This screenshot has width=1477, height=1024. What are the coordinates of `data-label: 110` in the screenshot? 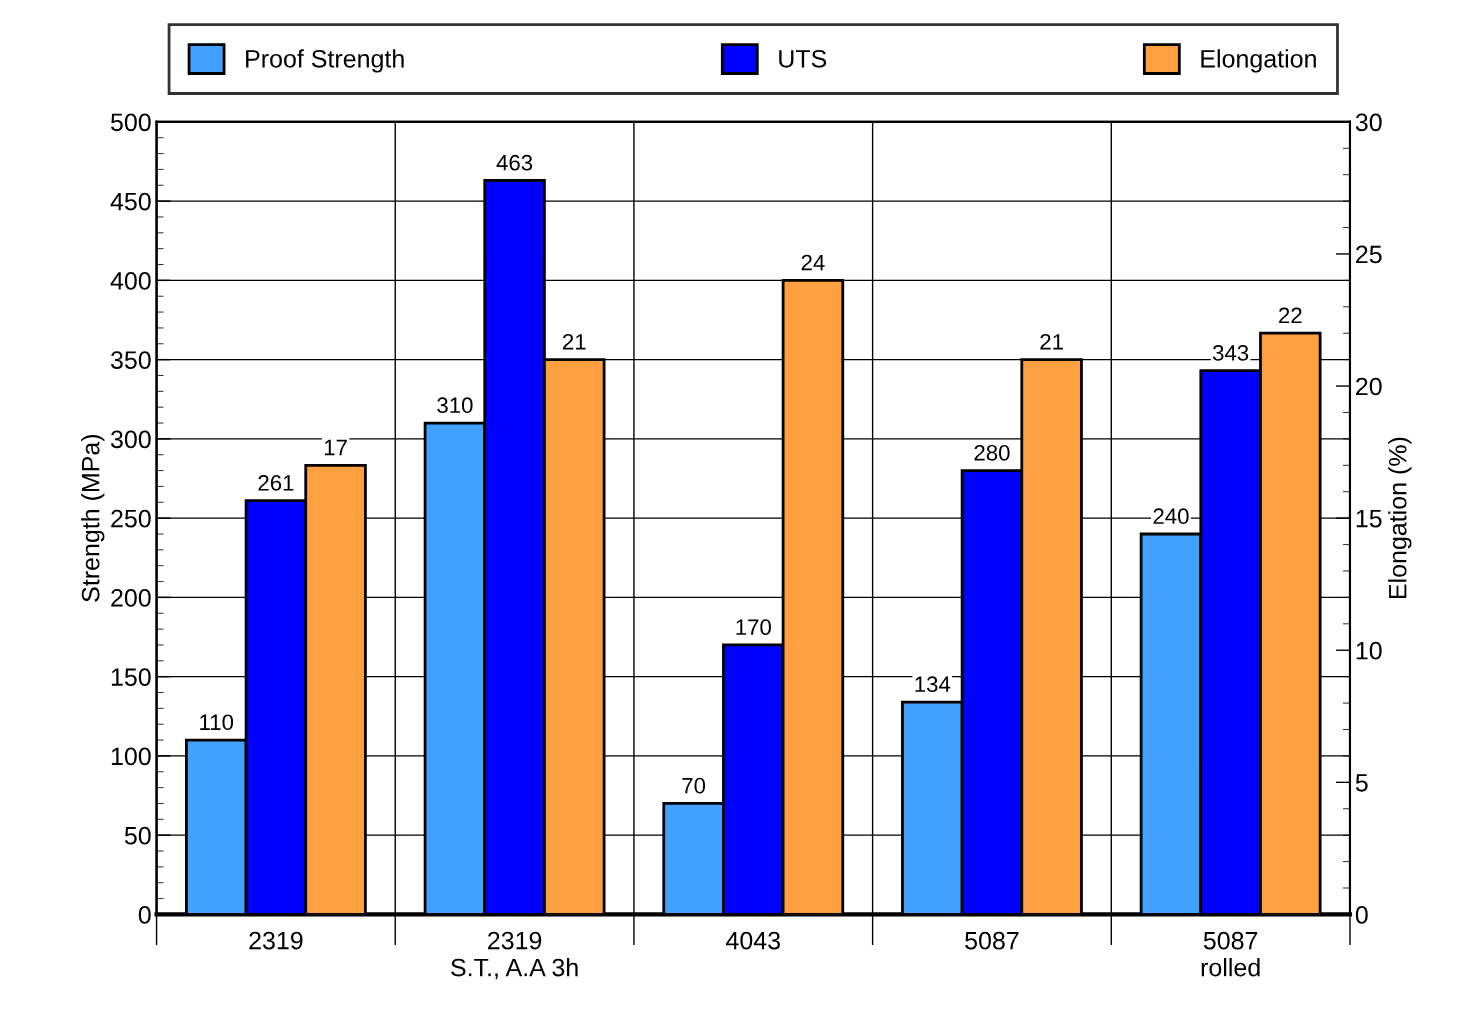 It's located at (217, 722).